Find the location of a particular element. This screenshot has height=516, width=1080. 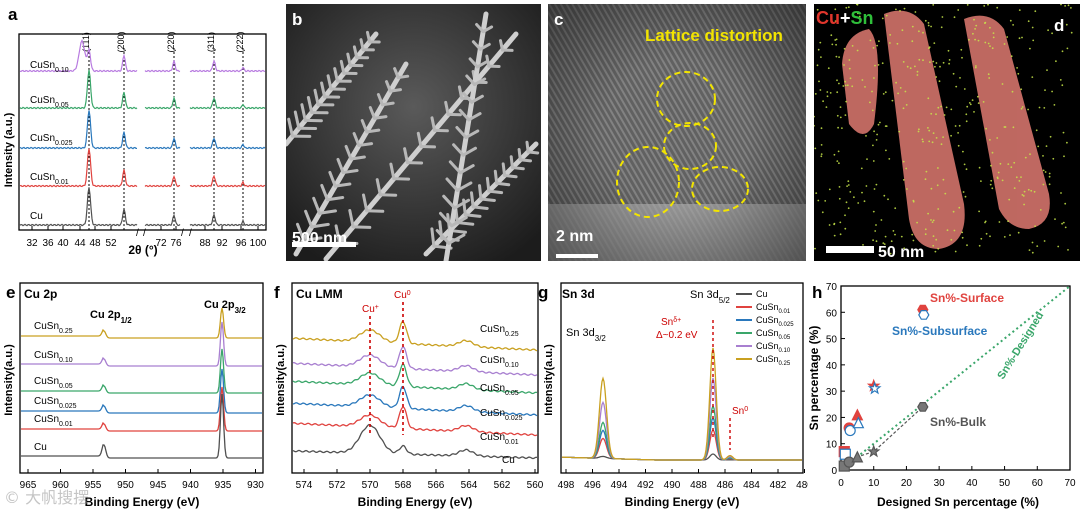

bulk-point is located at coordinates (857, 456).